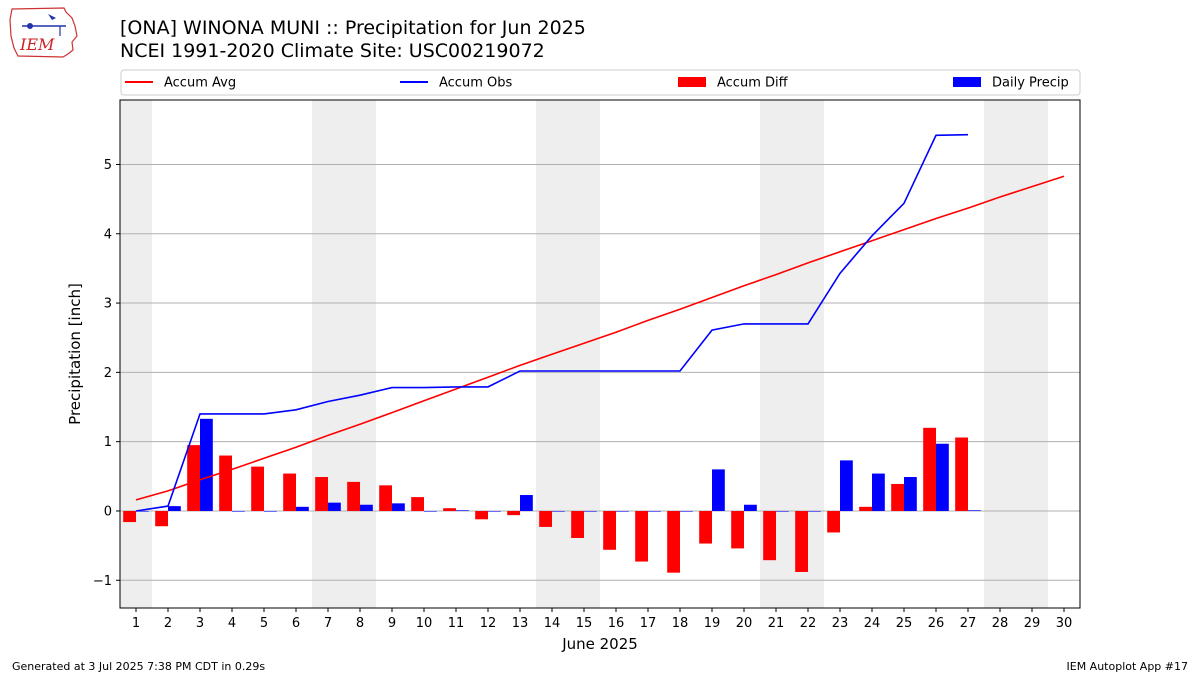  Describe the element at coordinates (456, 623) in the screenshot. I see `x-tick-label: 11` at that location.